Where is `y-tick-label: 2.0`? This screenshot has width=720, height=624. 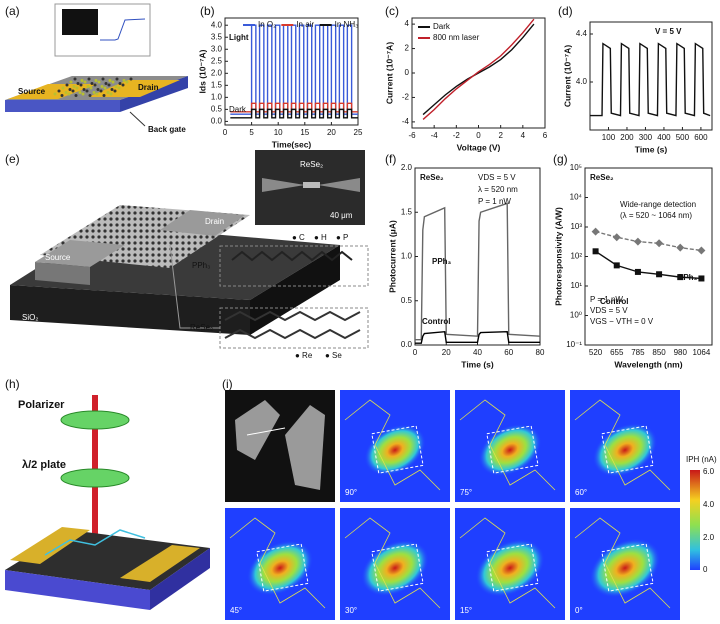 y-tick-label: 2.0 is located at coordinates (217, 72).